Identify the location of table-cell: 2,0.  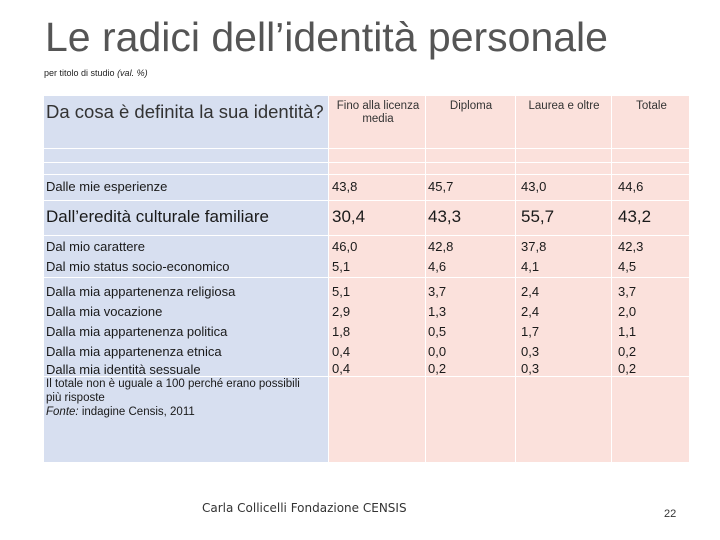
(627, 311).